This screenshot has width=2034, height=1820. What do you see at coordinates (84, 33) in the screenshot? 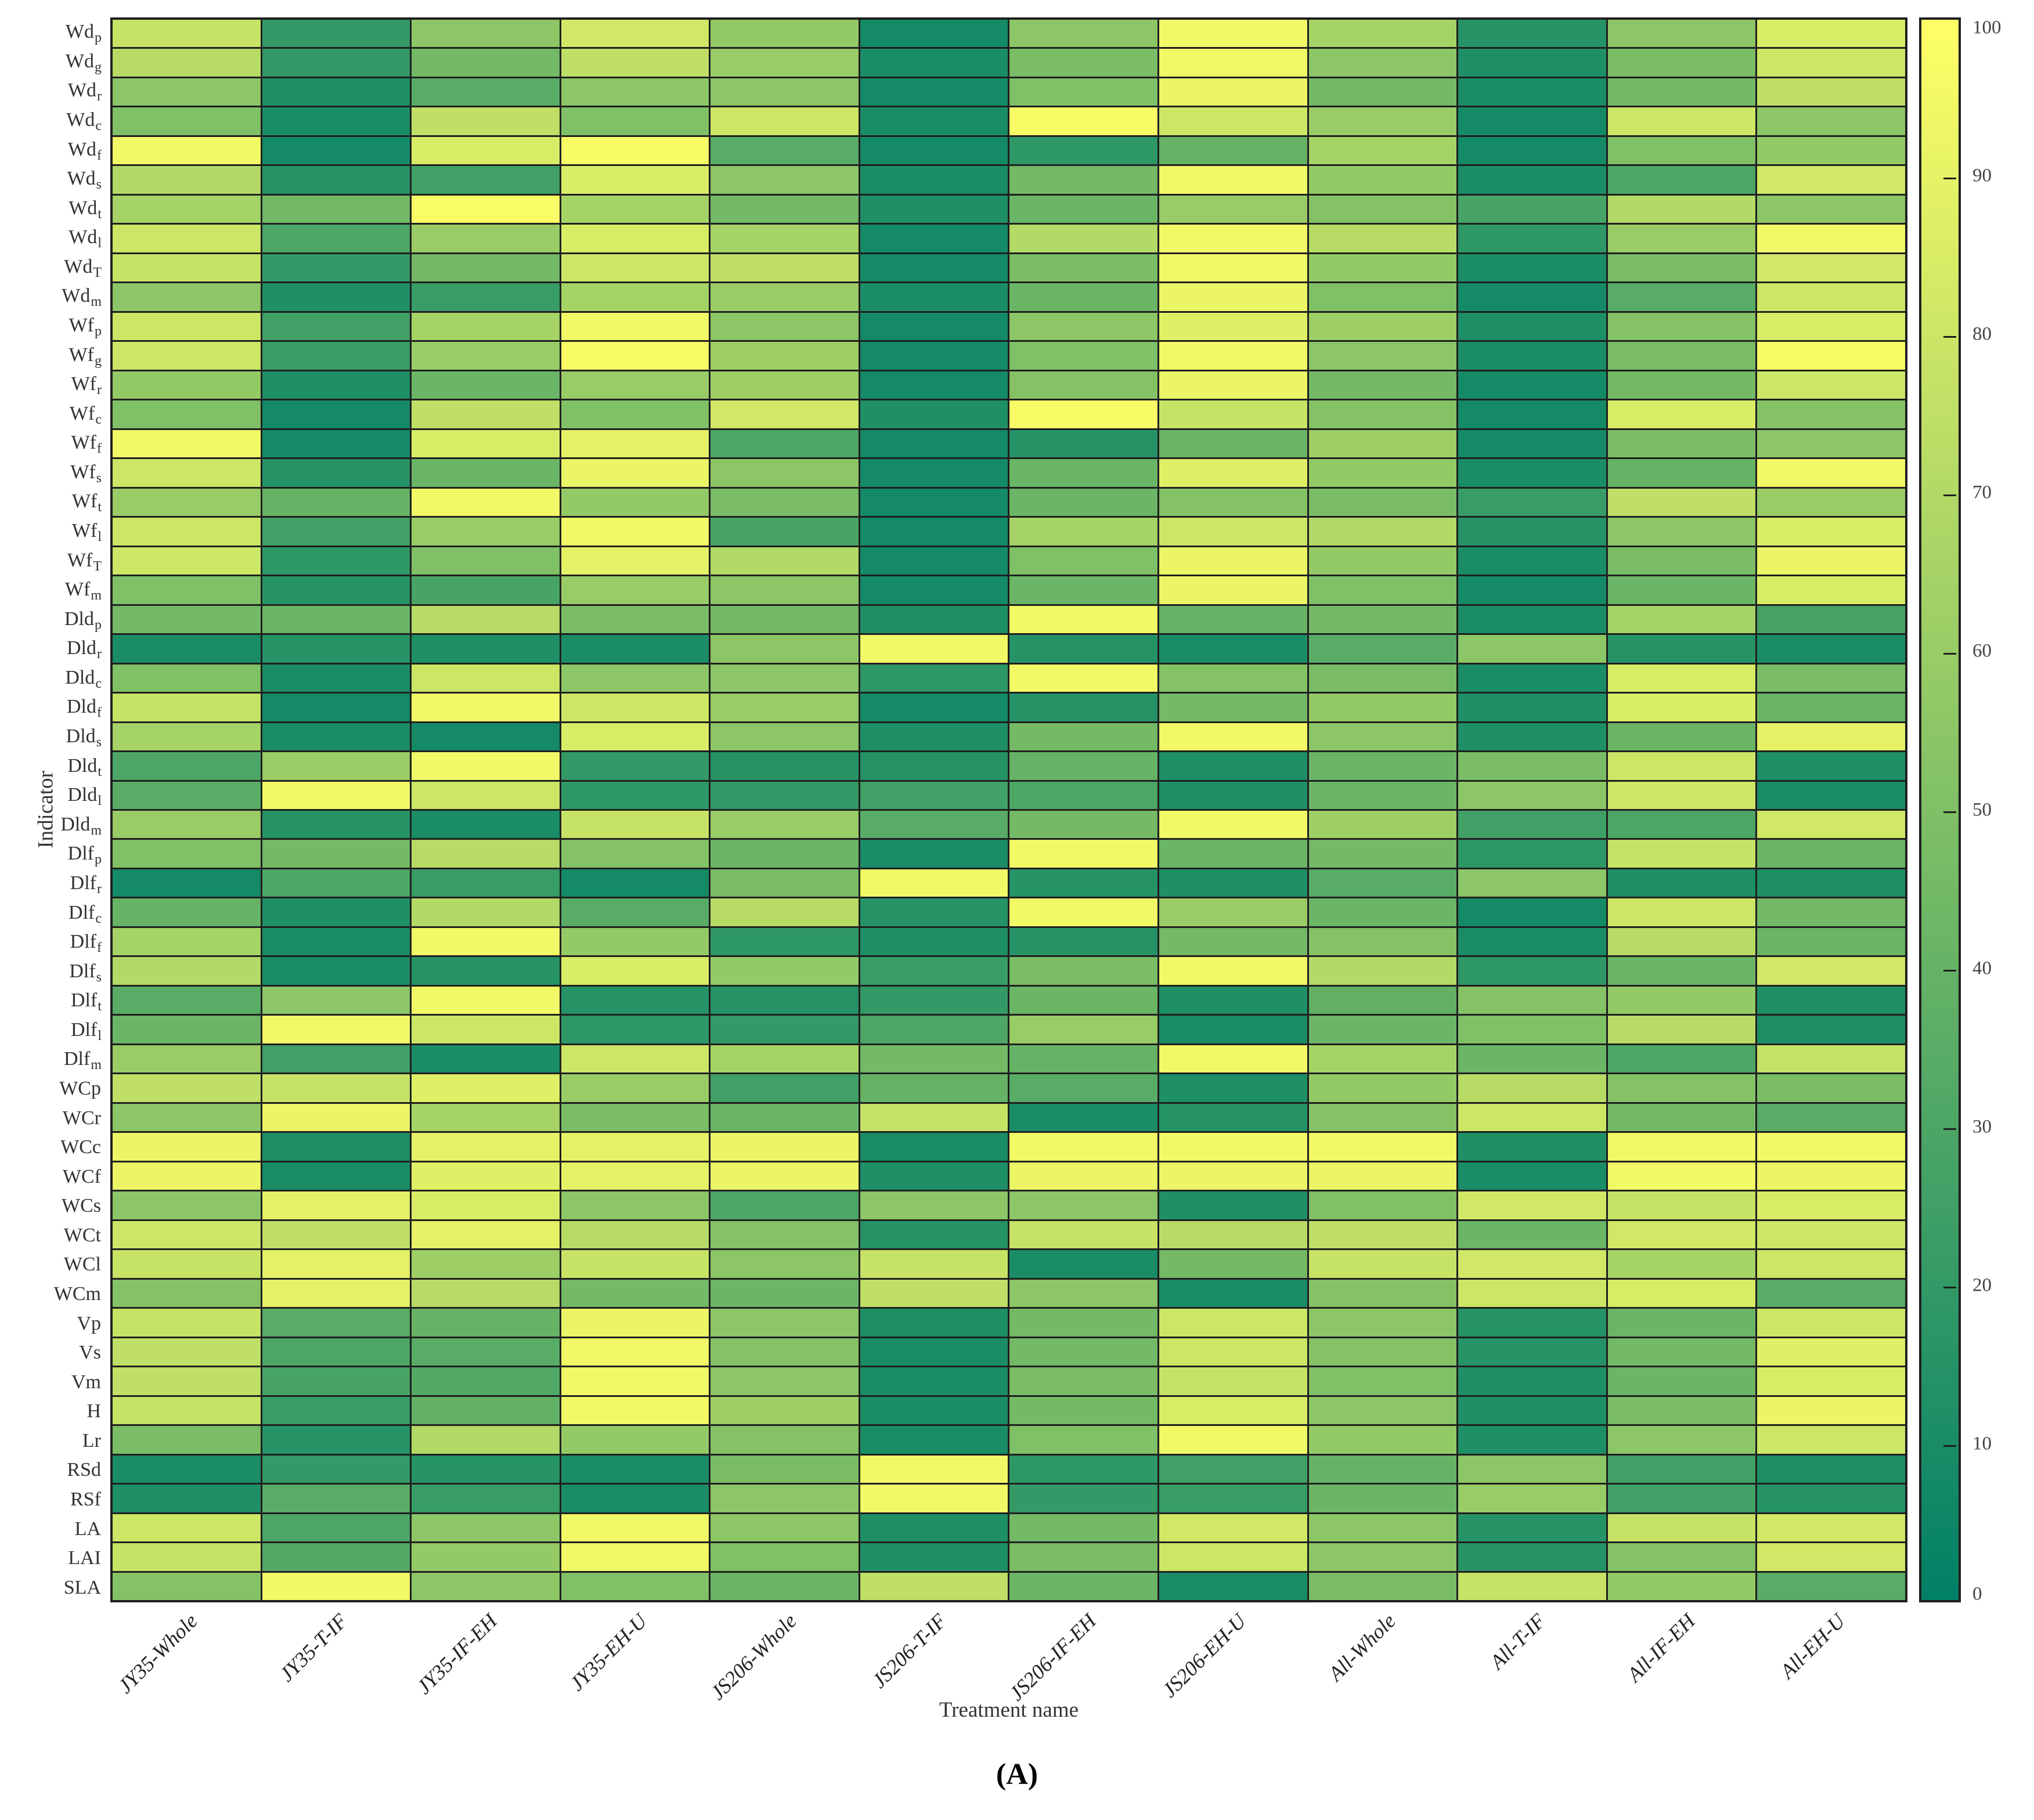
I see `y-tick-label: Wd p` at bounding box center [84, 33].